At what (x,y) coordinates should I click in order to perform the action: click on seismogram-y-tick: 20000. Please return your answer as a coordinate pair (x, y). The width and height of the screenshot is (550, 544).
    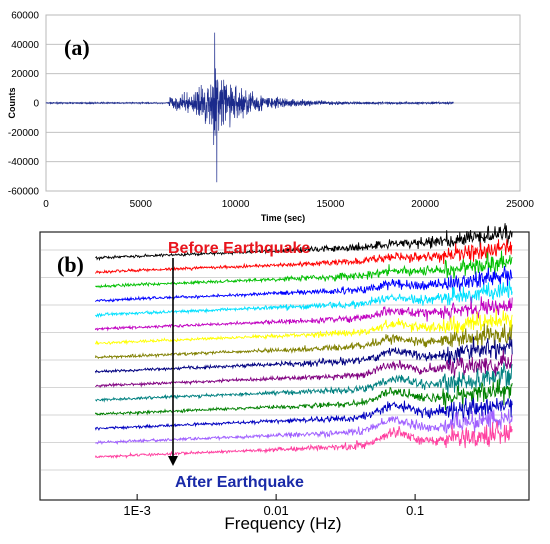
    Looking at the image, I should click on (25, 74).